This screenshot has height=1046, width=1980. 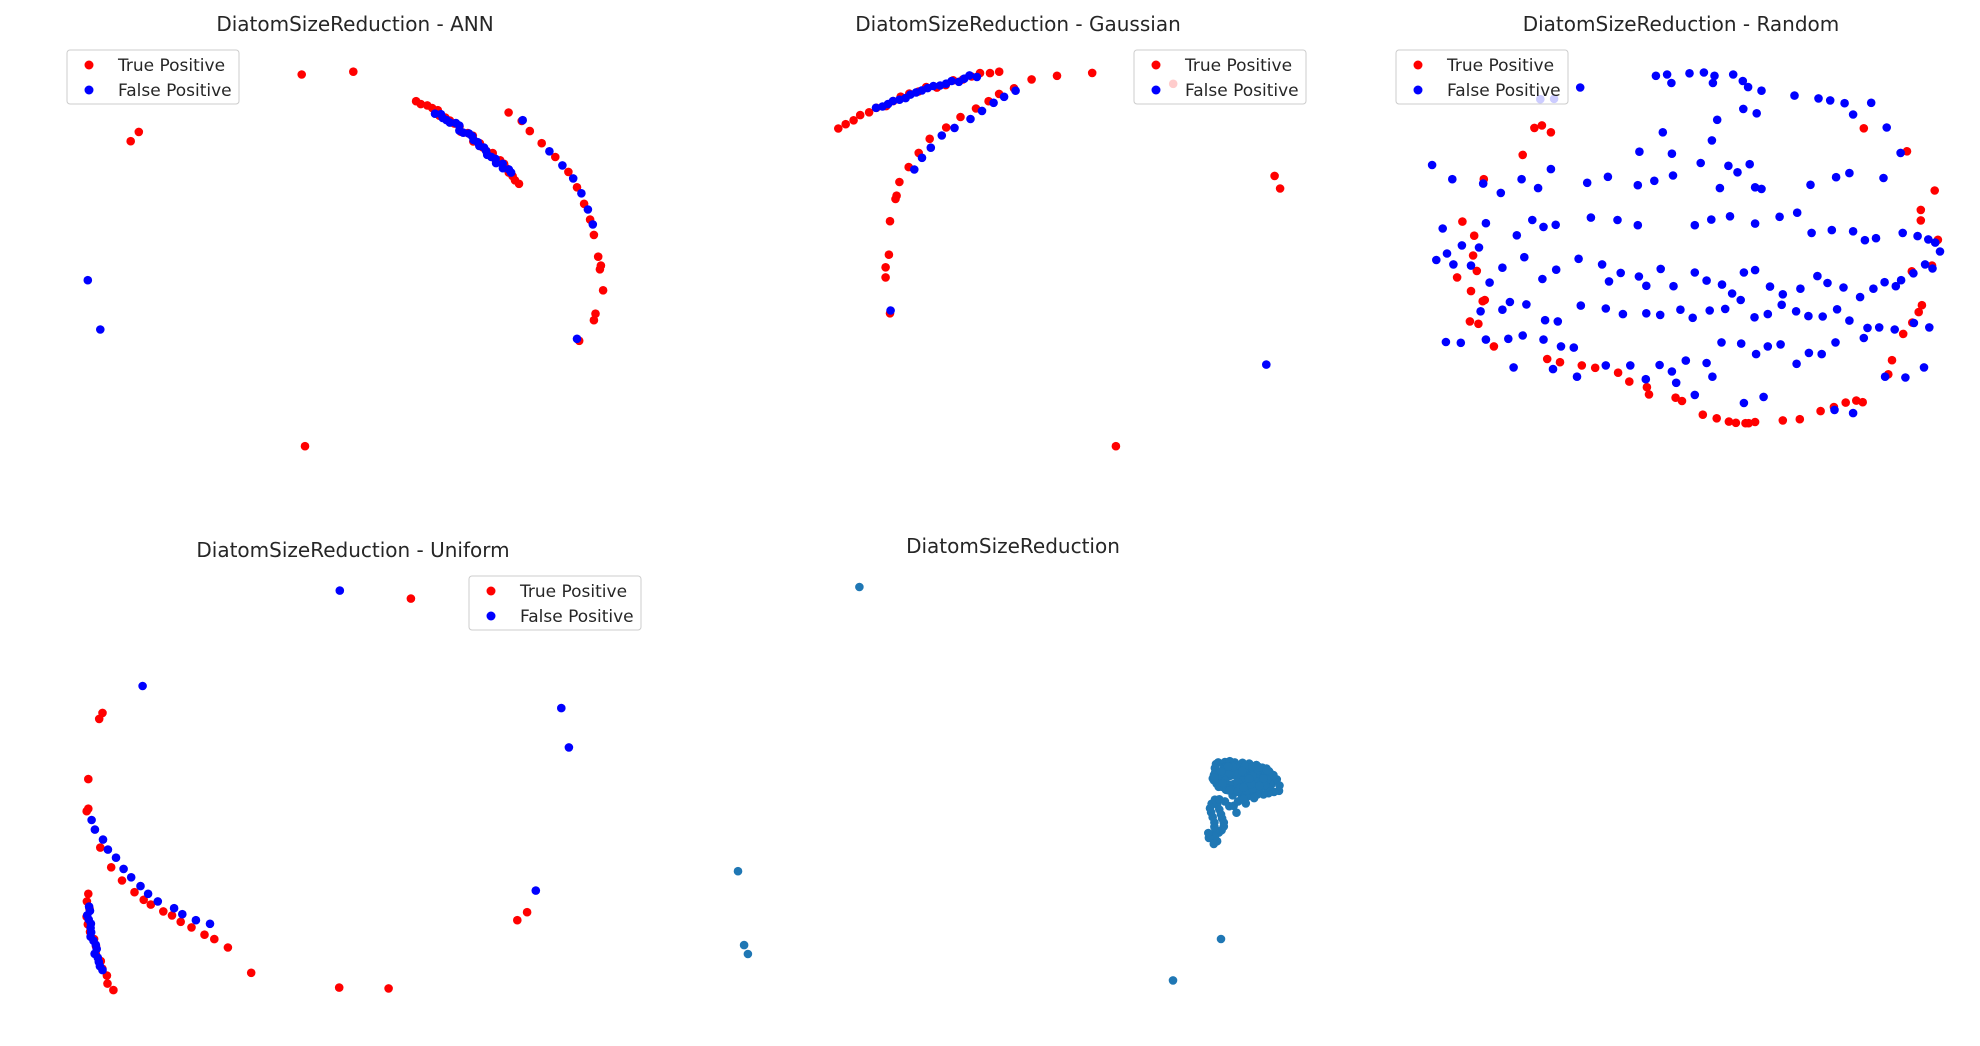 I want to click on chart-title: DiatomSizeReduction - Gaussian, so click(x=1018, y=24).